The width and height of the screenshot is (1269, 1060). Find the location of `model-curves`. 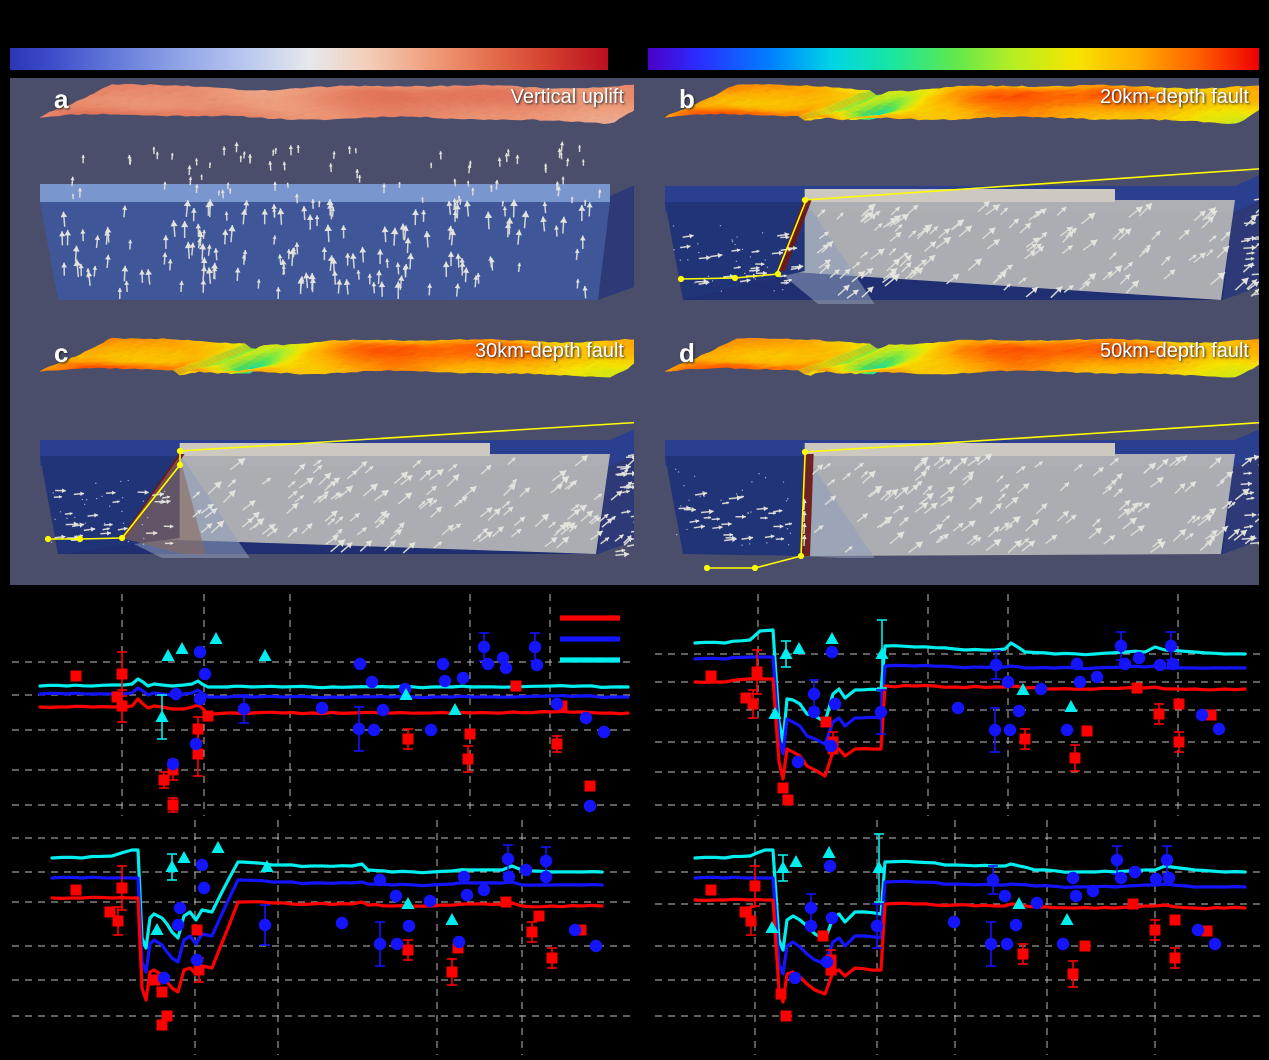

model-curves is located at coordinates (334, 696).